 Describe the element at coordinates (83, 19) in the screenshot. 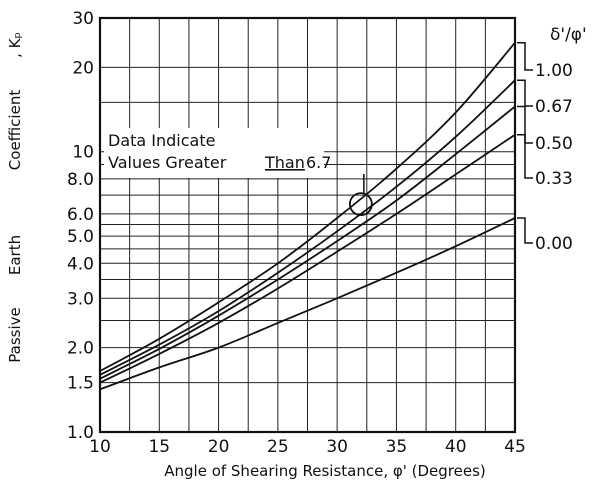

I see `y-tick-label: 30` at that location.